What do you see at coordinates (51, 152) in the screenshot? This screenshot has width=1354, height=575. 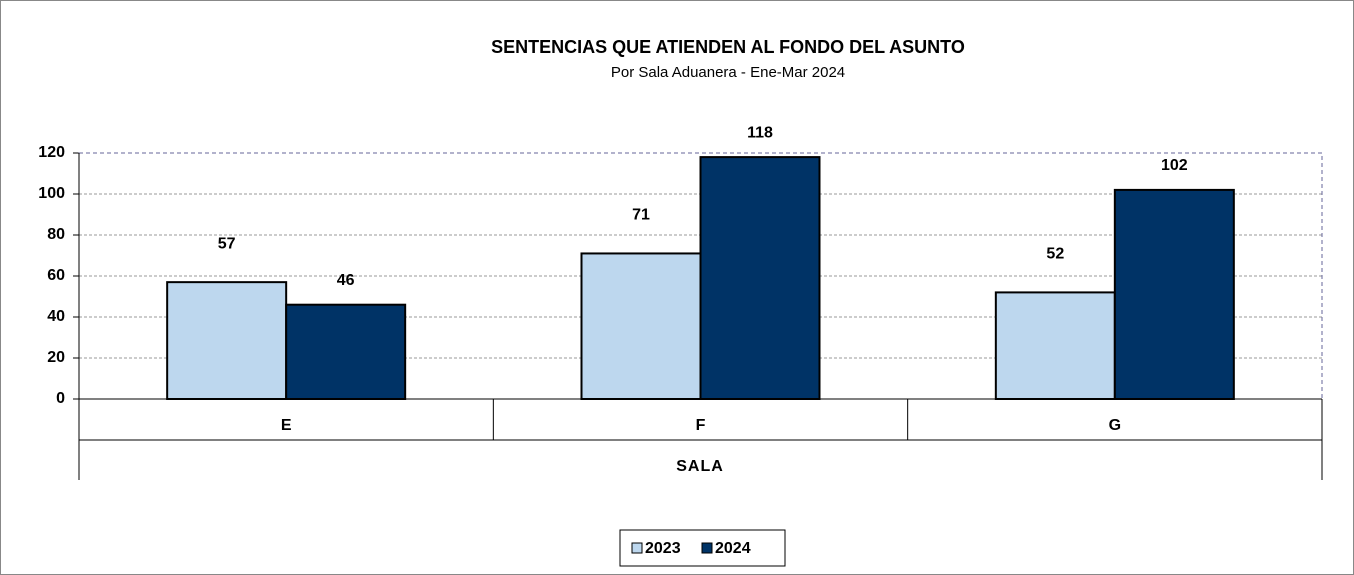 I see `y-tick-label: 120` at bounding box center [51, 152].